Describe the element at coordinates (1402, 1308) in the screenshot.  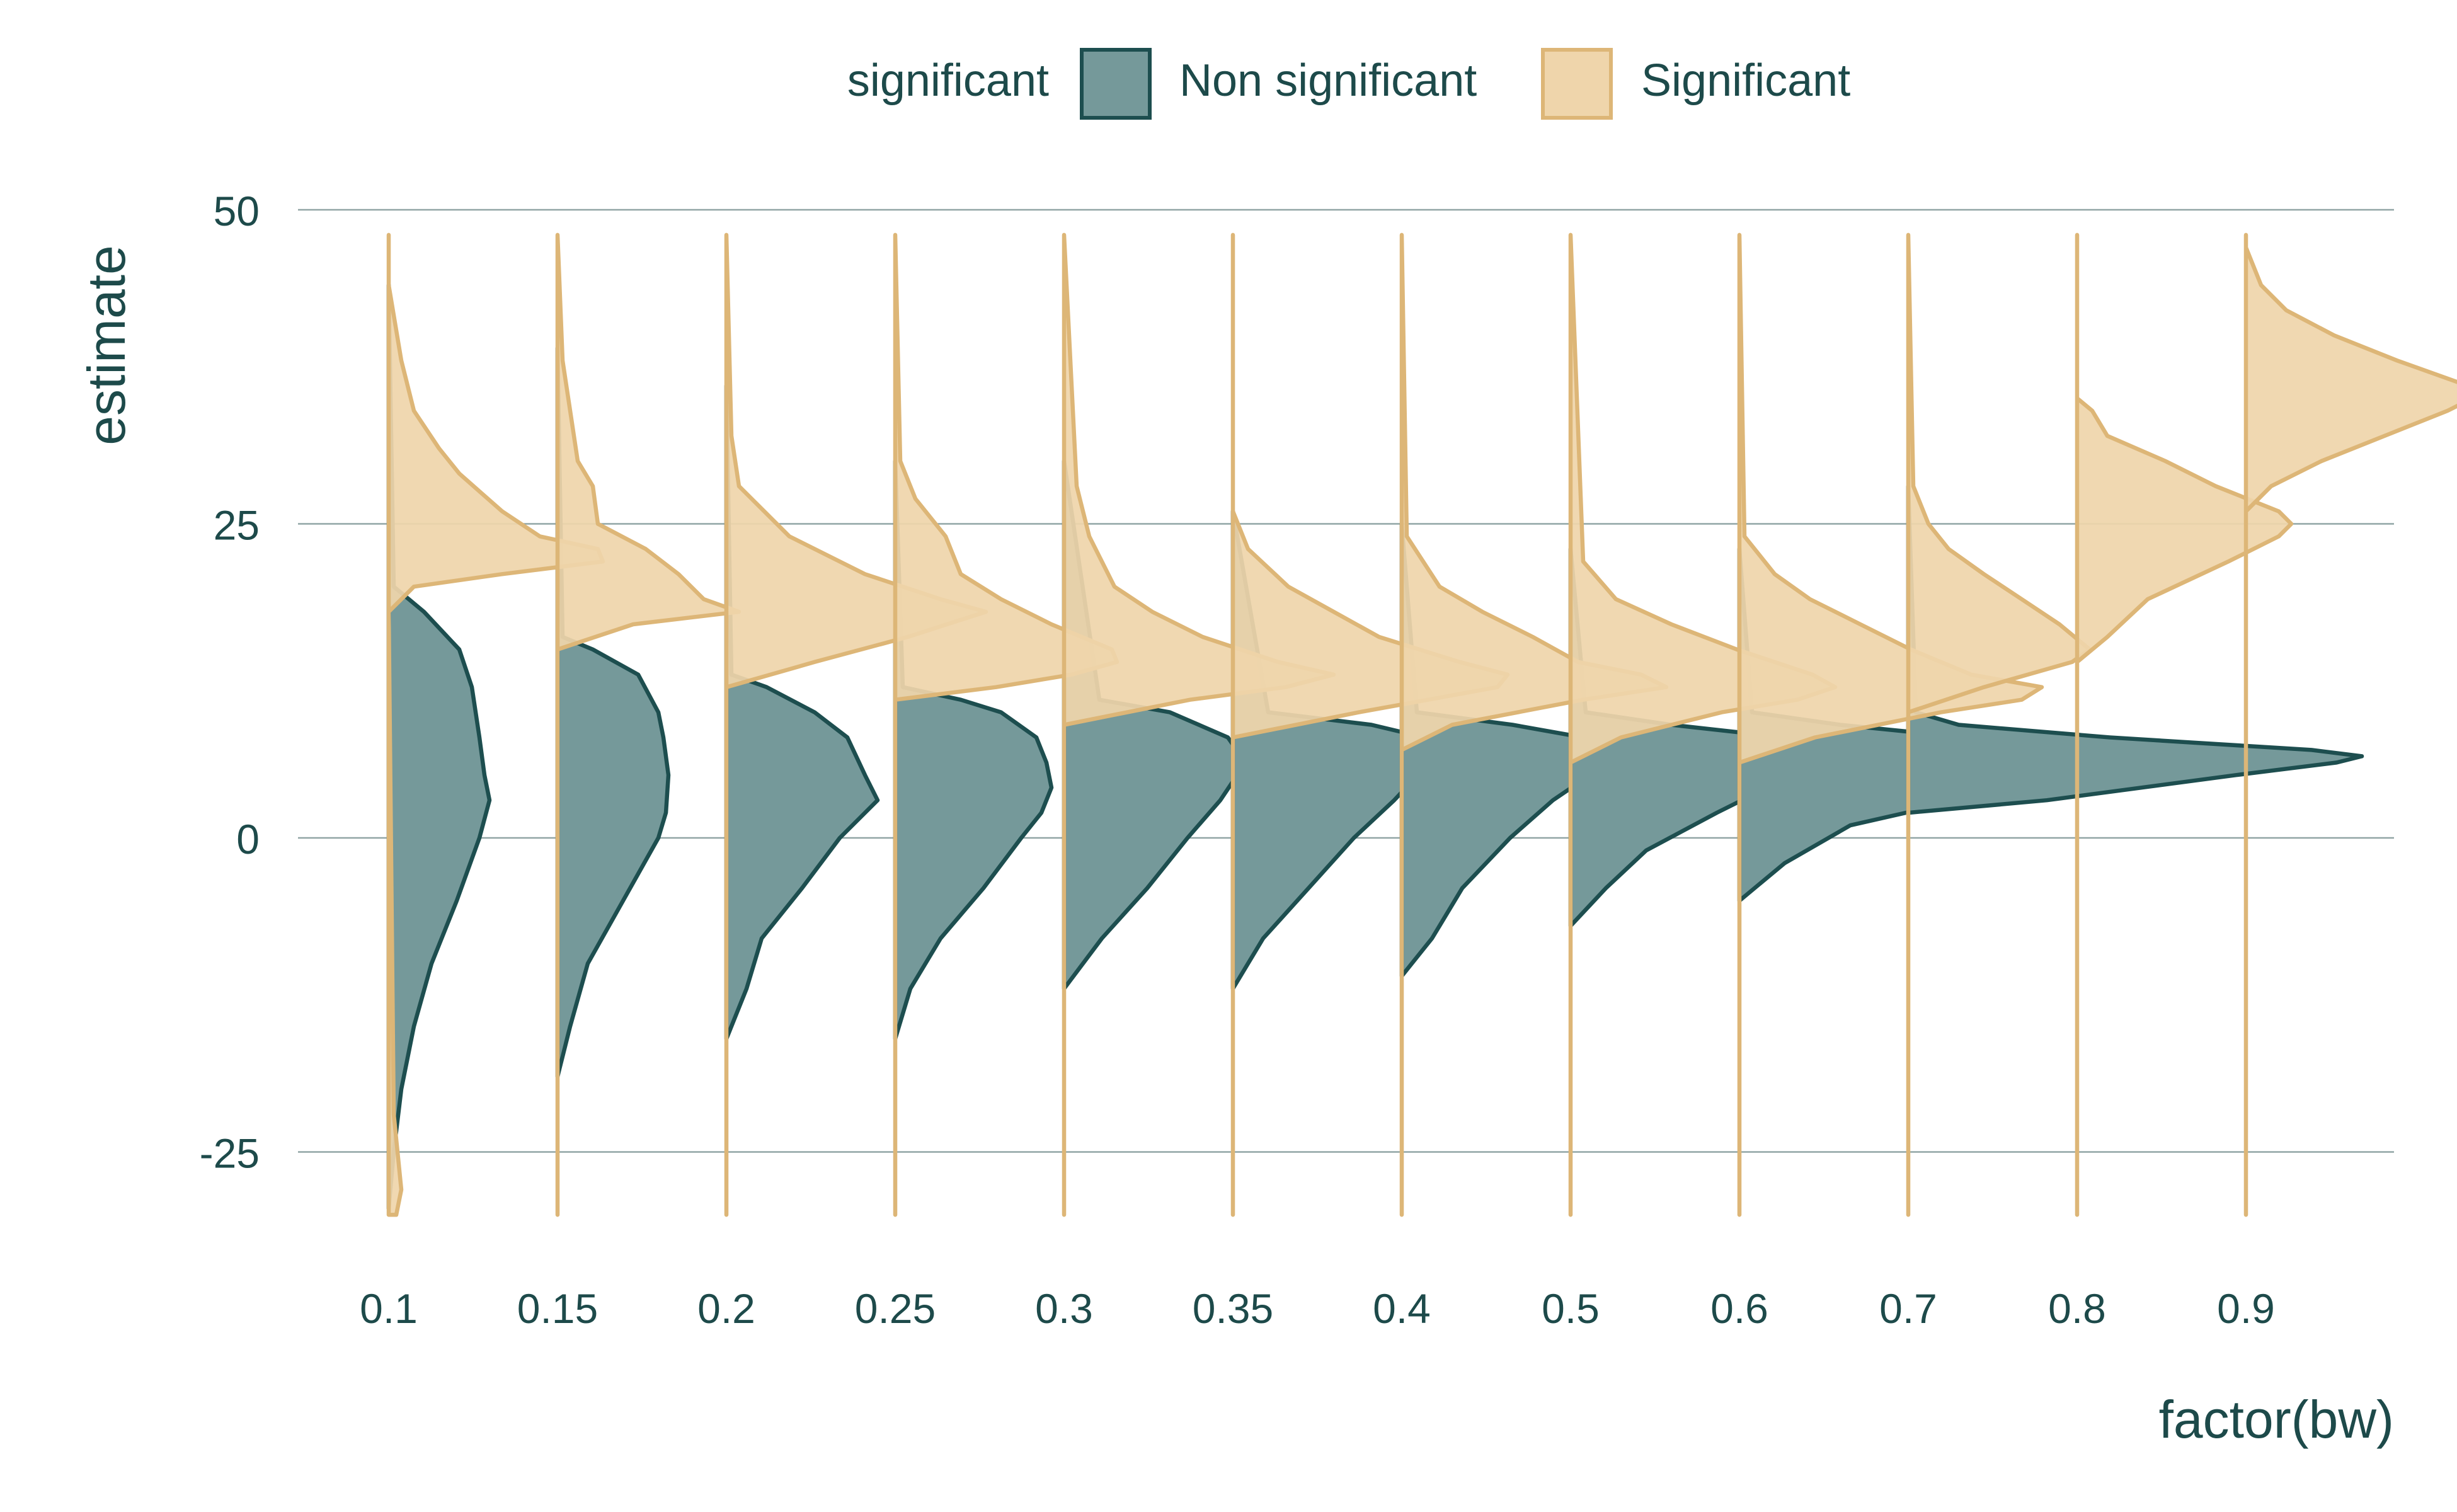
I see `x-tick-label: 0.4` at that location.